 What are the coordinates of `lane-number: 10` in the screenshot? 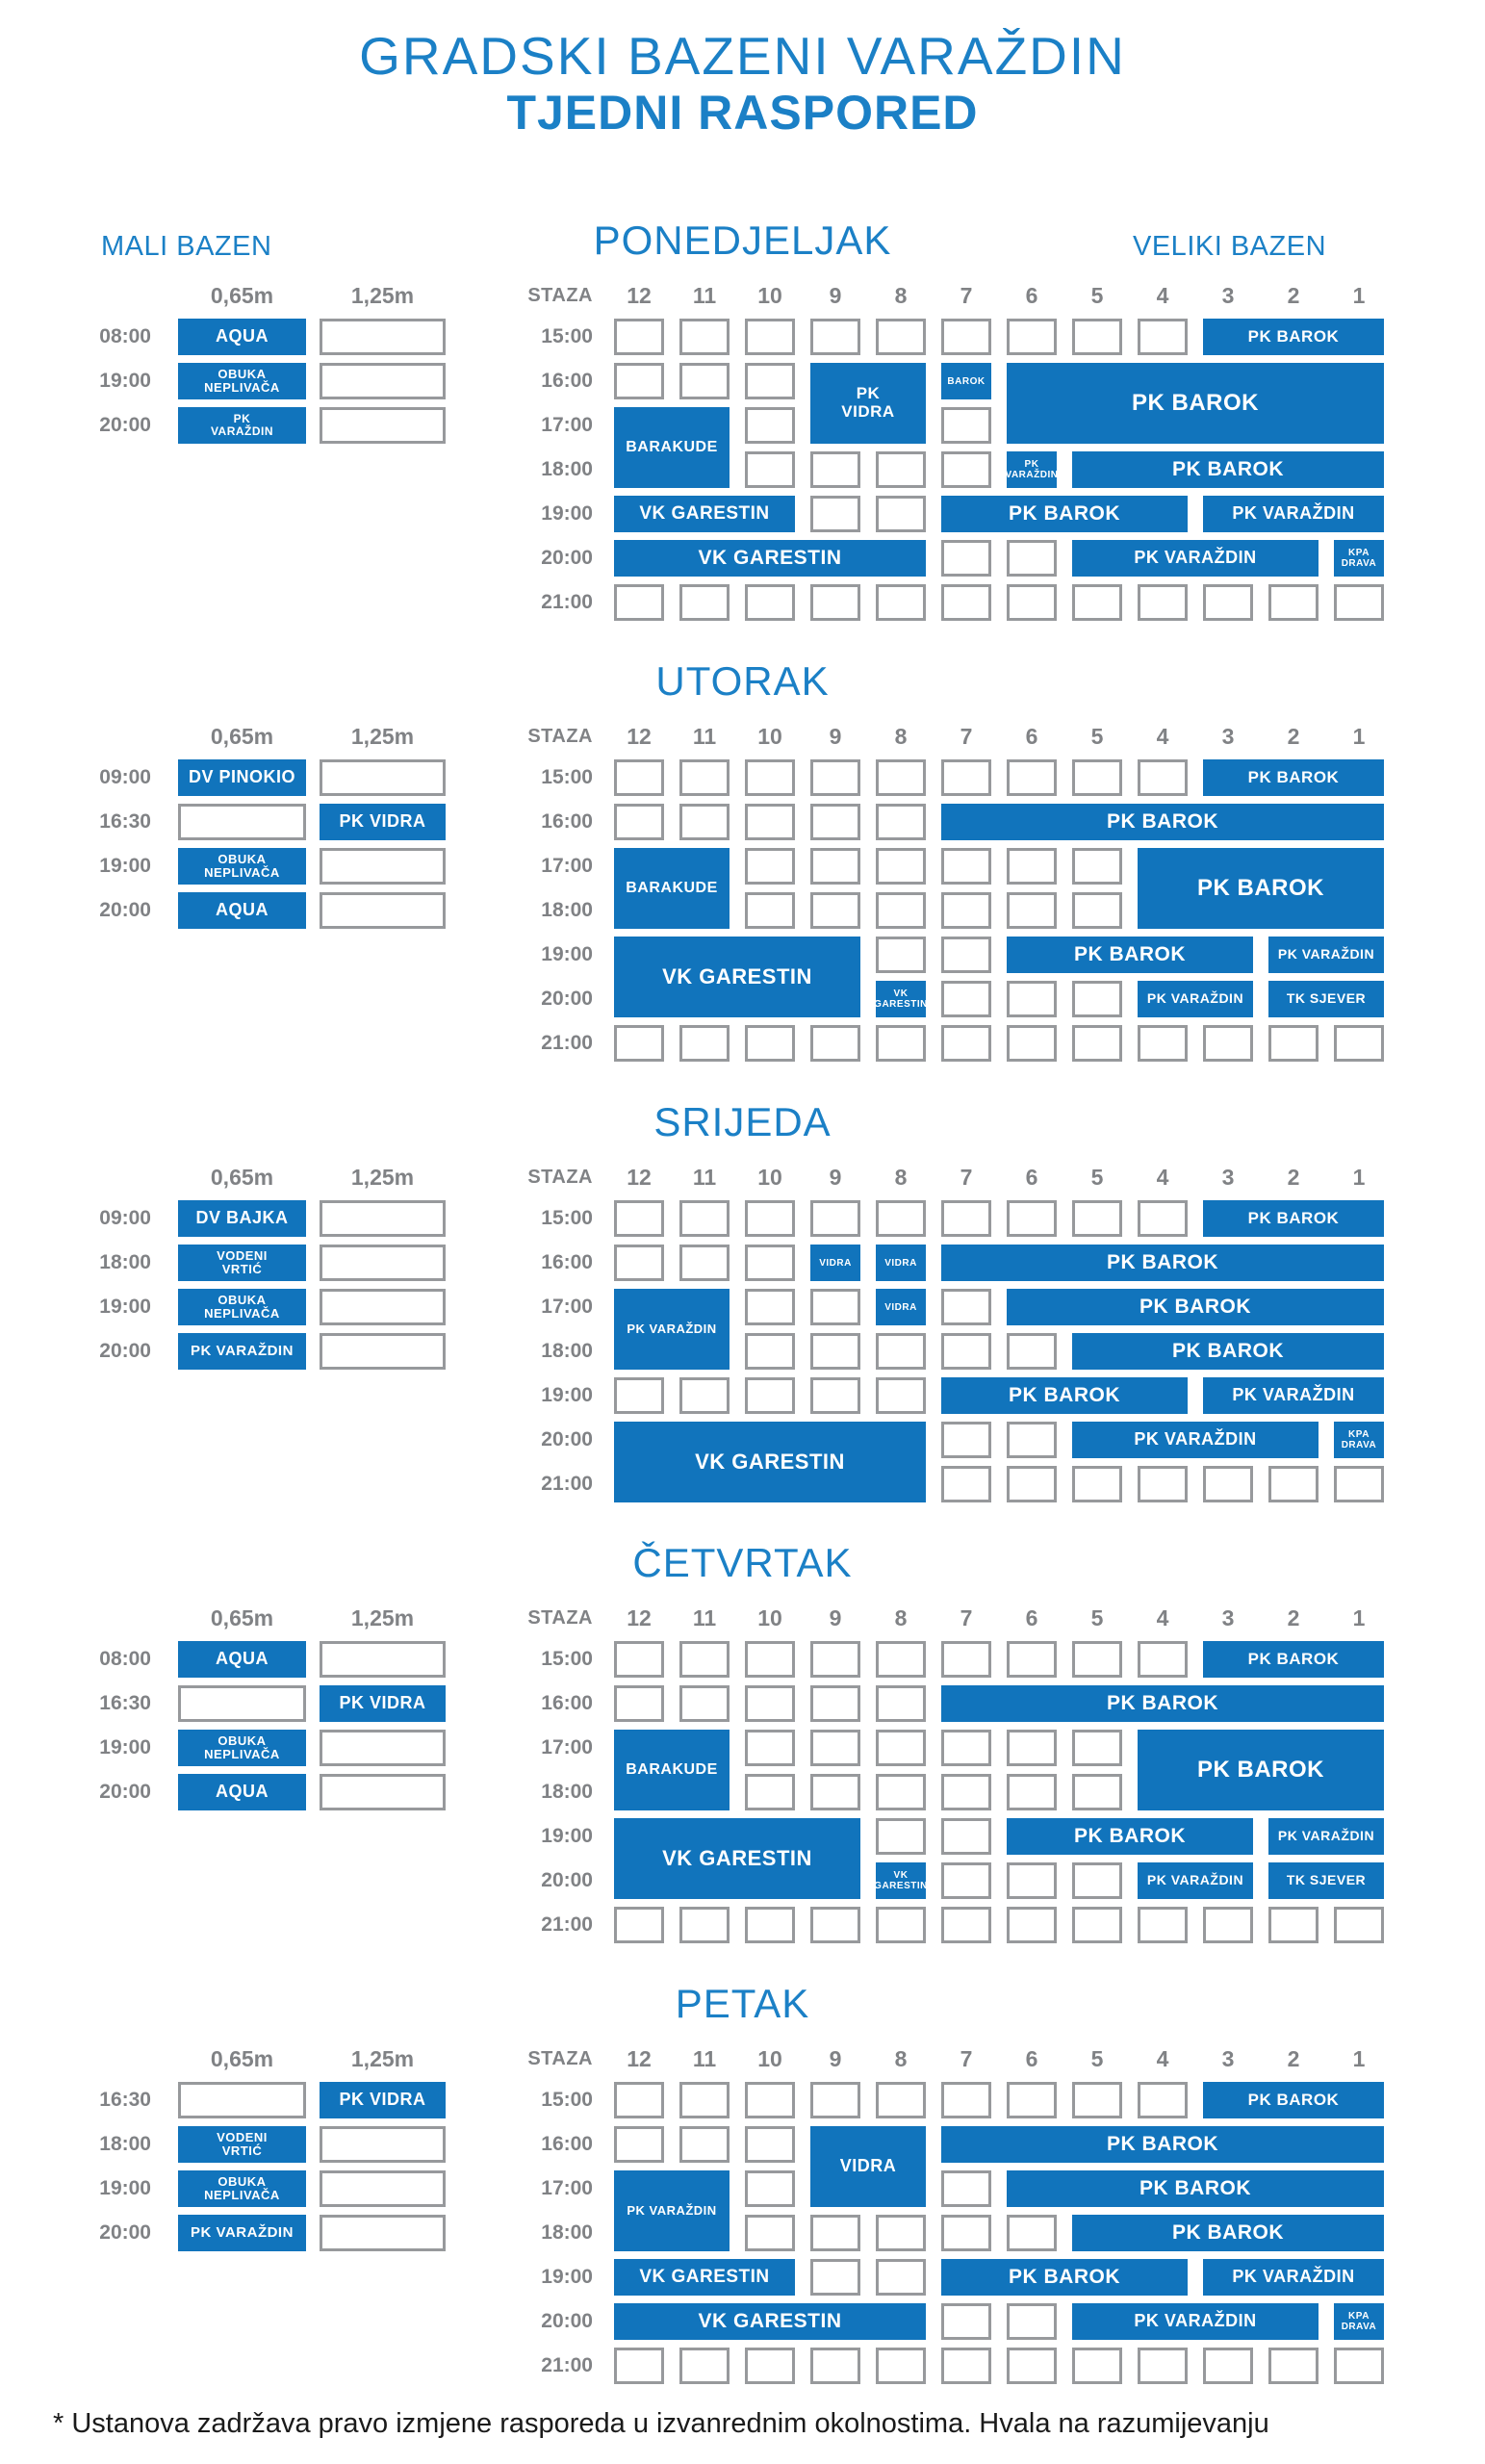 It's located at (769, 1617).